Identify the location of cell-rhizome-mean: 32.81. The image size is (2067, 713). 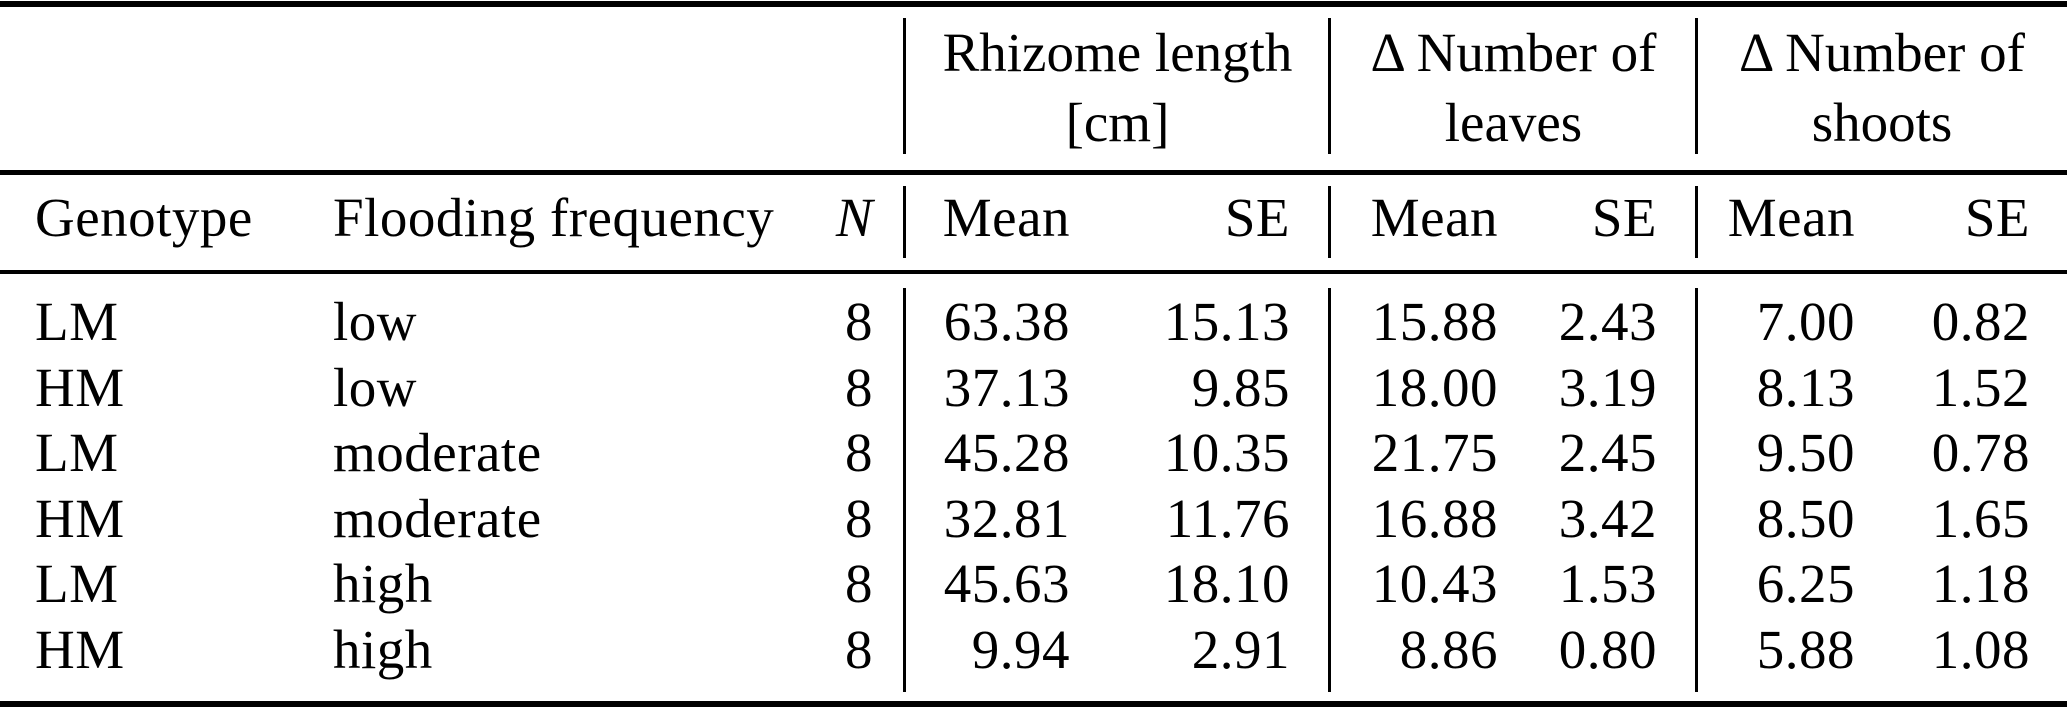
(1006, 518).